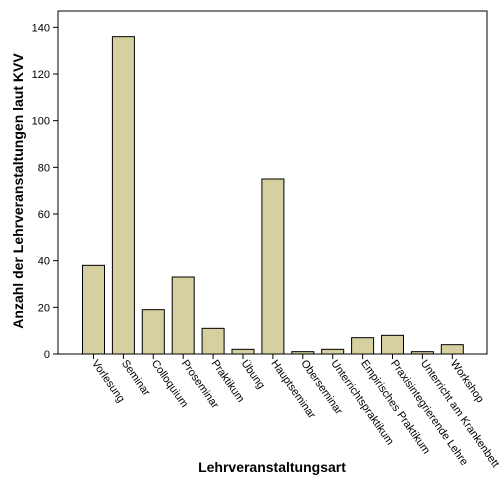 Image resolution: width=499 pixels, height=499 pixels. I want to click on y-tick-label: 60, so click(44, 215).